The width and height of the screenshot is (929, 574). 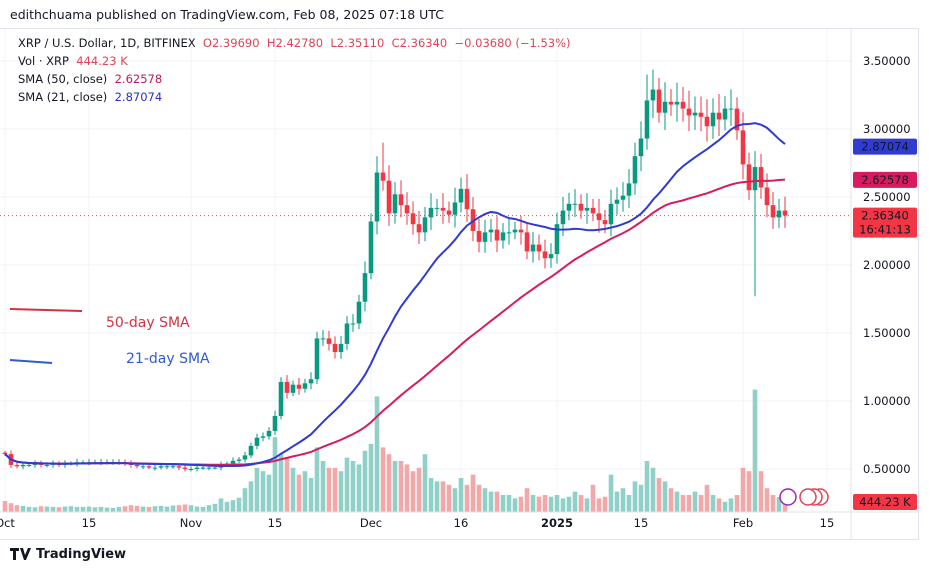 What do you see at coordinates (357, 43) in the screenshot?
I see `ohlc-low: L2.35110` at bounding box center [357, 43].